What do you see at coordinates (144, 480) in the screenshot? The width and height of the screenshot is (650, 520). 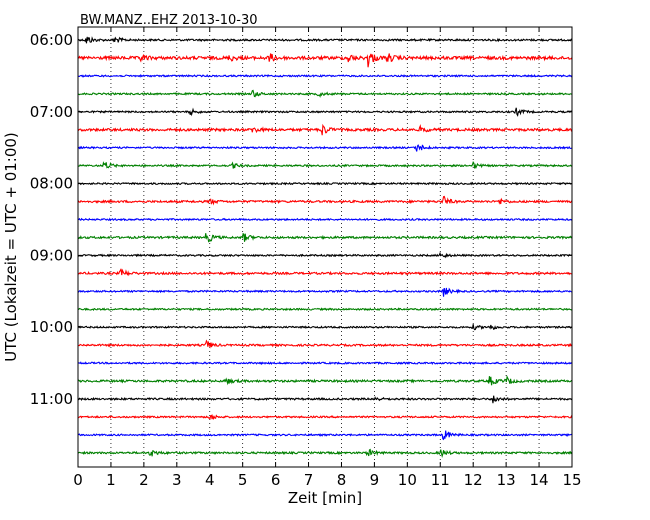 I see `x-tick-label: 2` at bounding box center [144, 480].